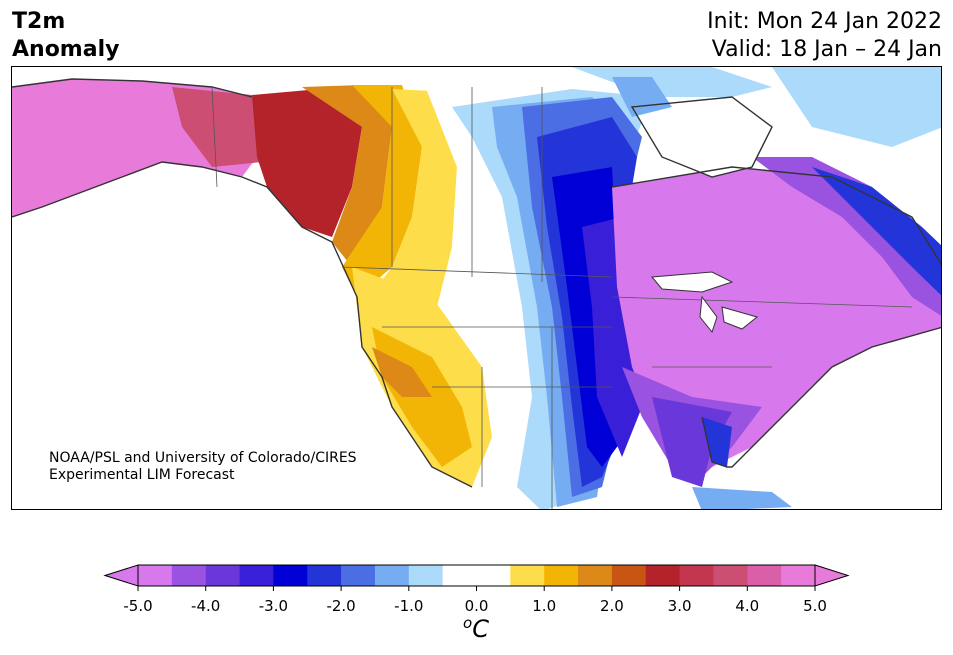 The width and height of the screenshot is (953, 655). Describe the element at coordinates (409, 606) in the screenshot. I see `colorbar-tick-label: -1.0` at that location.